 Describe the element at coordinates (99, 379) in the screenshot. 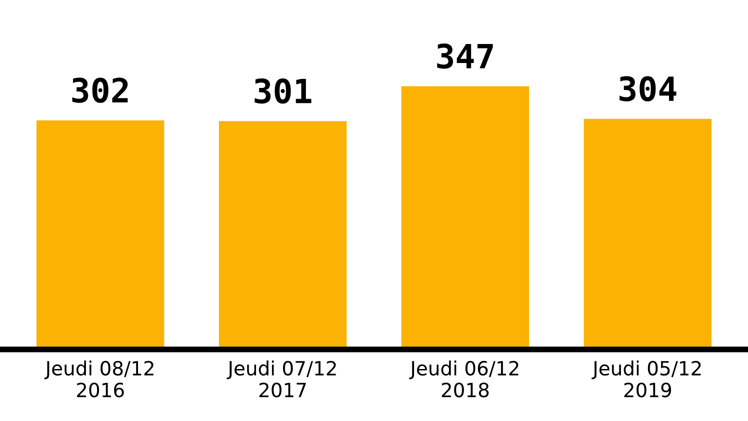

I see `x-tick-label: Jeudi 08/12 2016` at that location.